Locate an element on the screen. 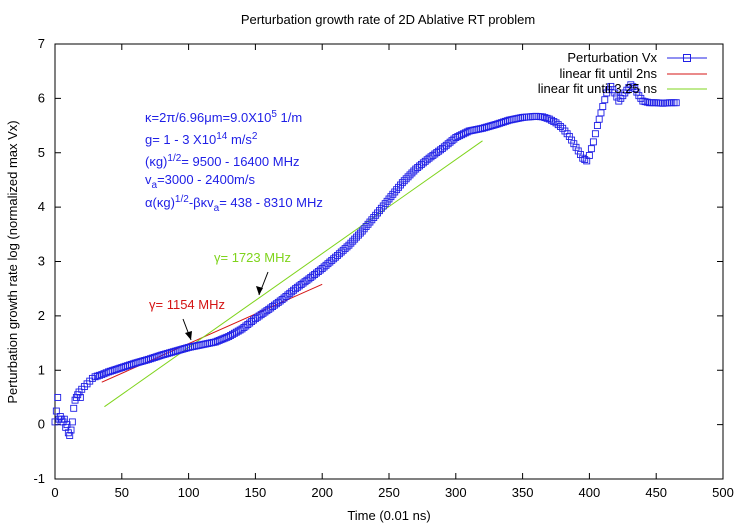 Image resolution: width=750 pixels, height=525 pixels. legend-entry-fit-2ns: linear fit until 2ns is located at coordinates (608, 73).